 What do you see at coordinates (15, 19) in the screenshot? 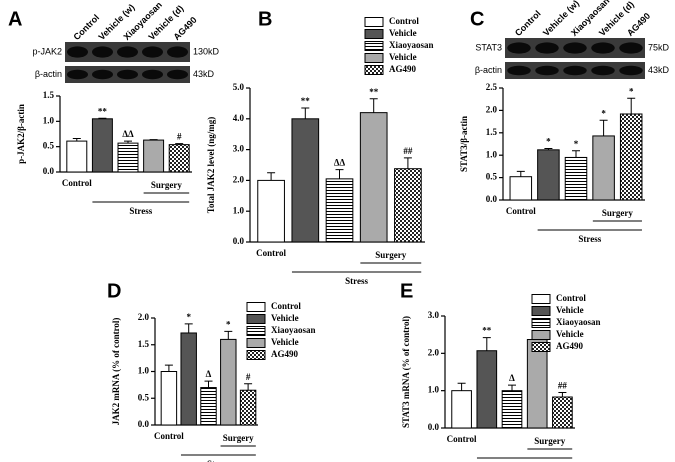
I see `panel-letter: A` at bounding box center [15, 19].